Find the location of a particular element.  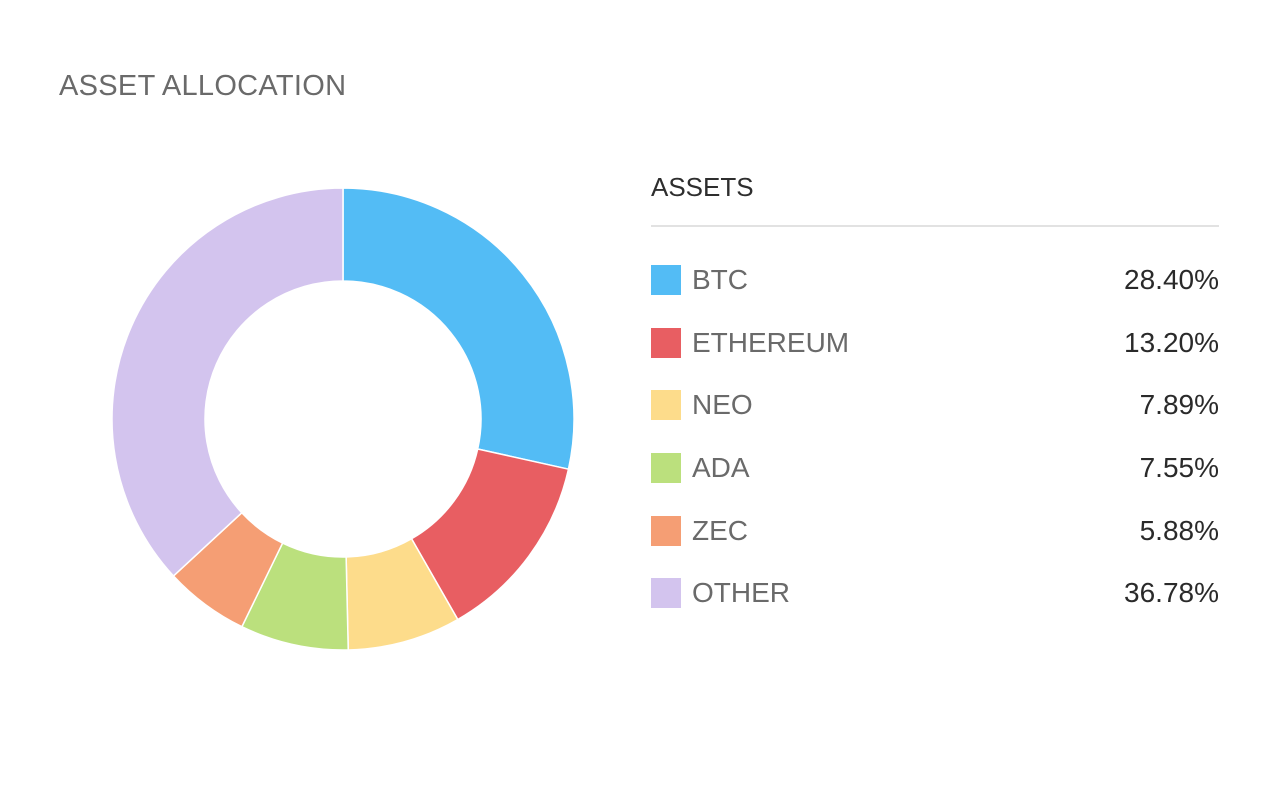

legend-swatch-btc is located at coordinates (666, 280).